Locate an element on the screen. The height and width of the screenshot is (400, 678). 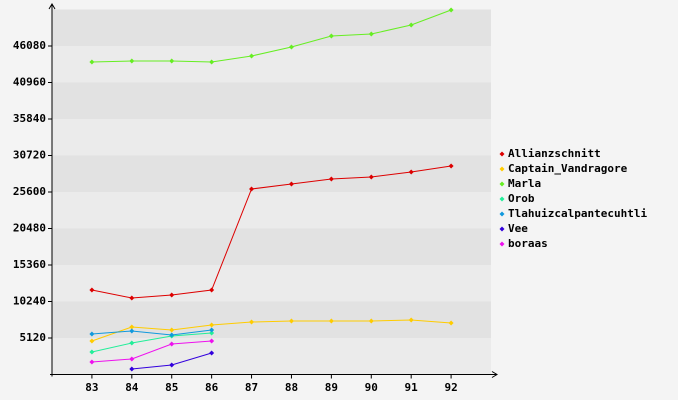
y-tick-label: 46080 is located at coordinates (29, 45).